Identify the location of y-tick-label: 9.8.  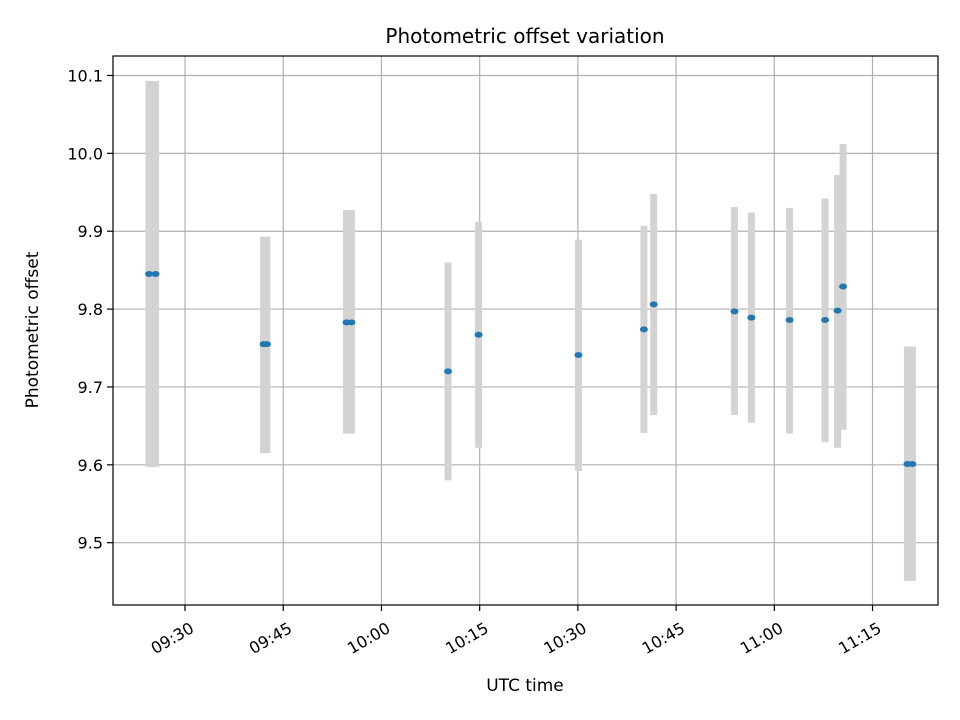
(90, 309).